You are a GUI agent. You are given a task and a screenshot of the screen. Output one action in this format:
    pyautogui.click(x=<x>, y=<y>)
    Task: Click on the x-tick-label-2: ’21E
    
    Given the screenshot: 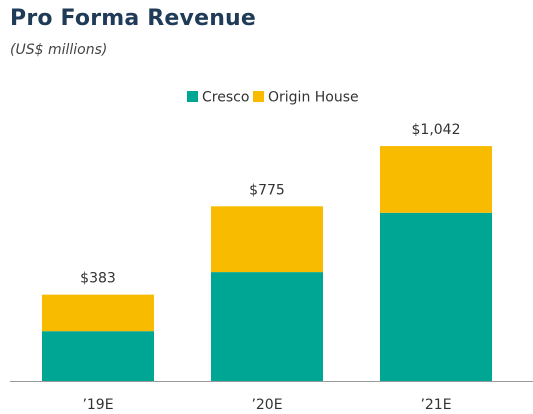 What is the action you would take?
    pyautogui.click(x=435, y=405)
    